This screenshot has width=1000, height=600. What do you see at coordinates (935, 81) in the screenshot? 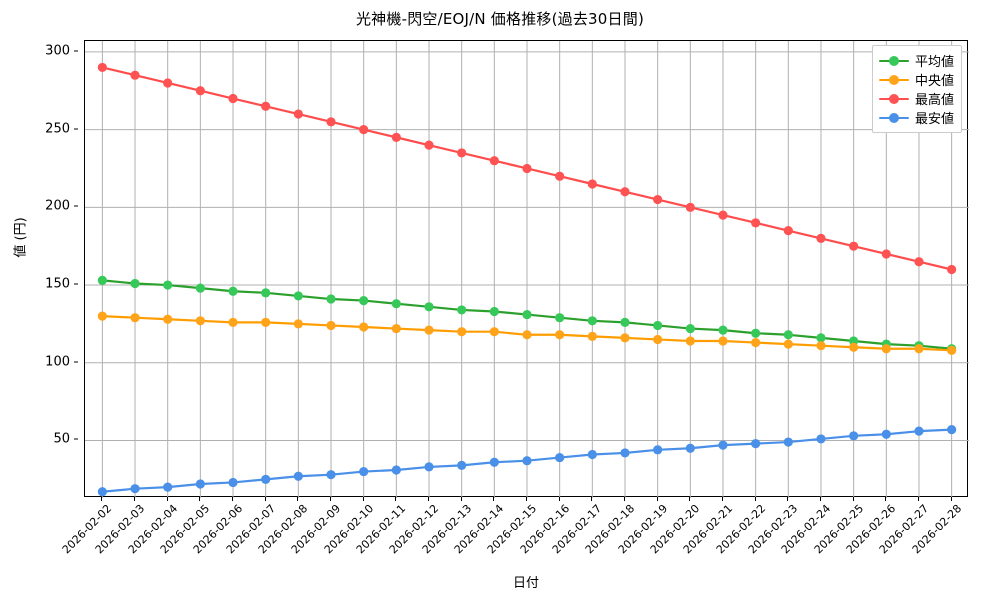
I see `legend-label: 中央値` at bounding box center [935, 81].